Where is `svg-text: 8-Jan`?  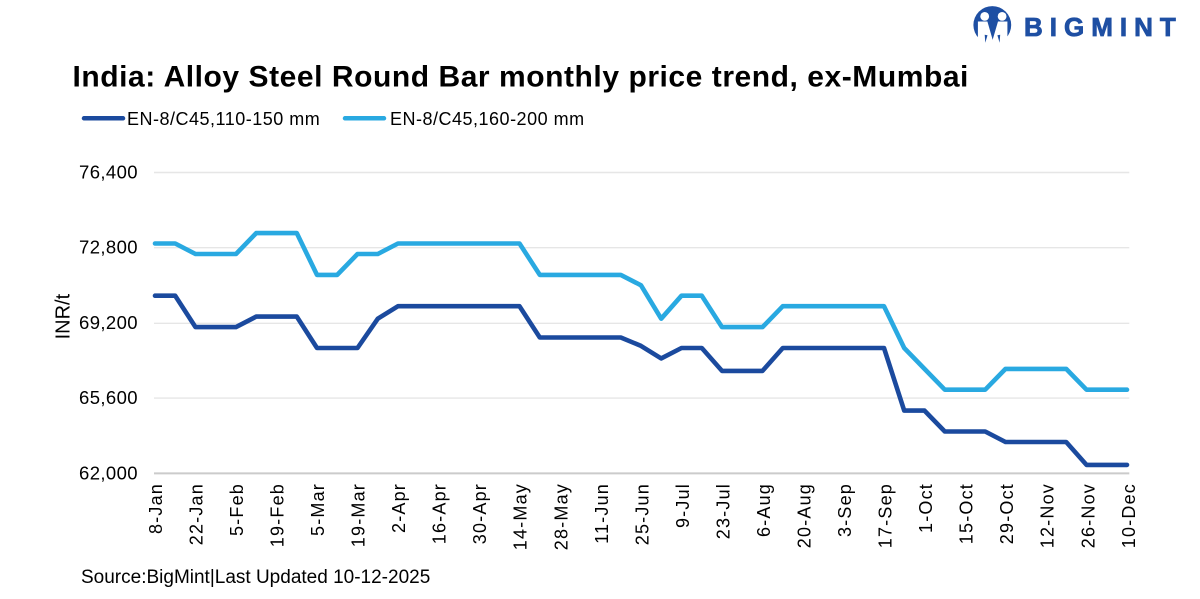
svg-text: 8-Jan is located at coordinates (156, 508).